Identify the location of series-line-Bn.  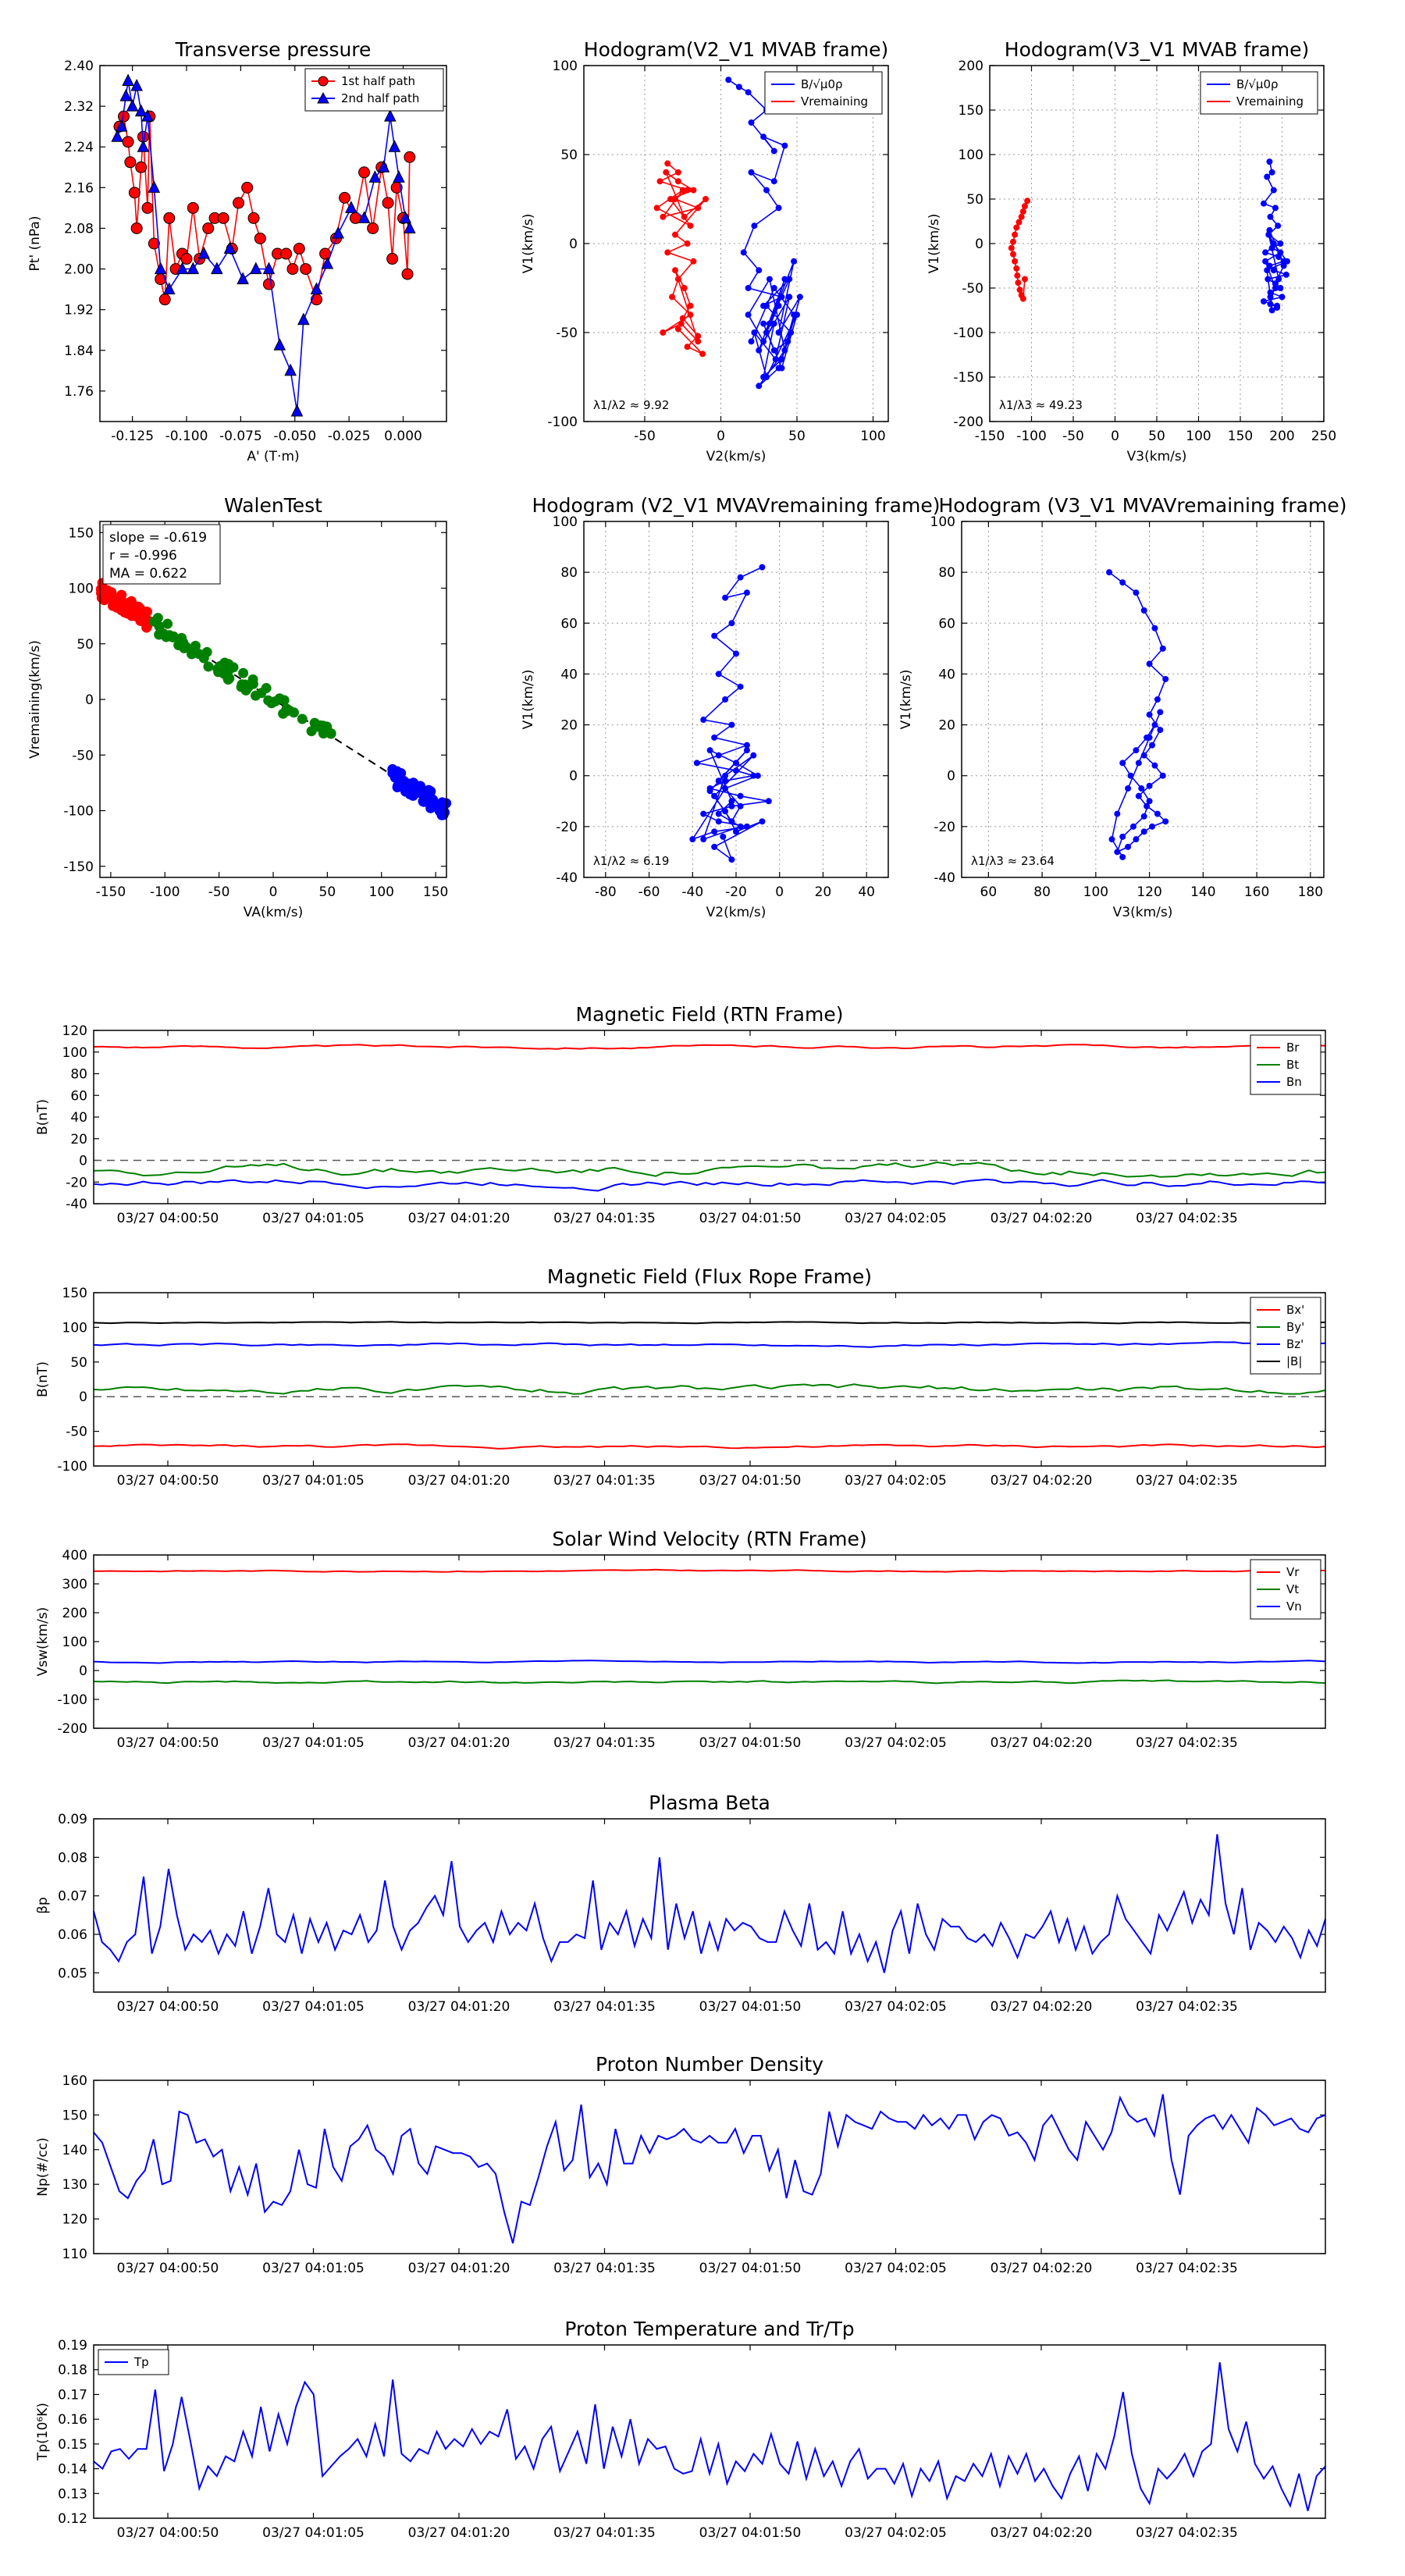
(710, 1185).